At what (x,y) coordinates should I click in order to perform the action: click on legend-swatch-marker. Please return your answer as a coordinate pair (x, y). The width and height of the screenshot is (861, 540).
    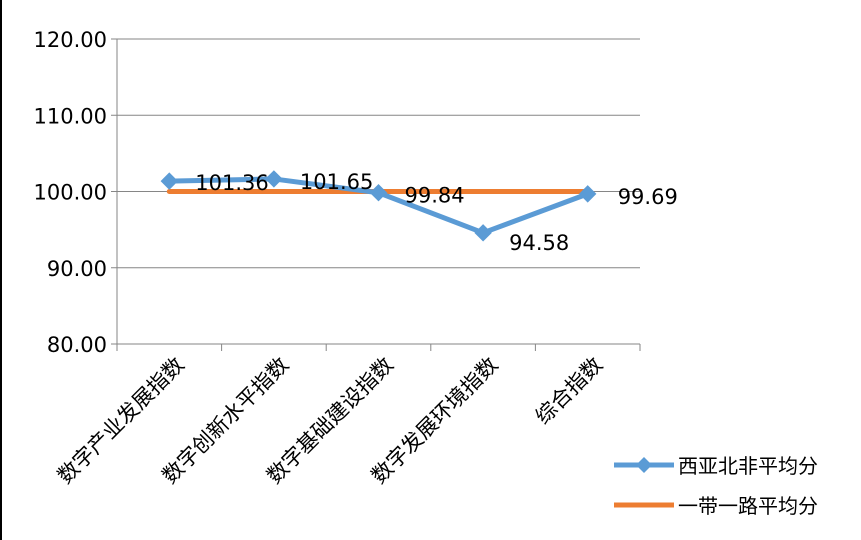
    Looking at the image, I should click on (644, 465).